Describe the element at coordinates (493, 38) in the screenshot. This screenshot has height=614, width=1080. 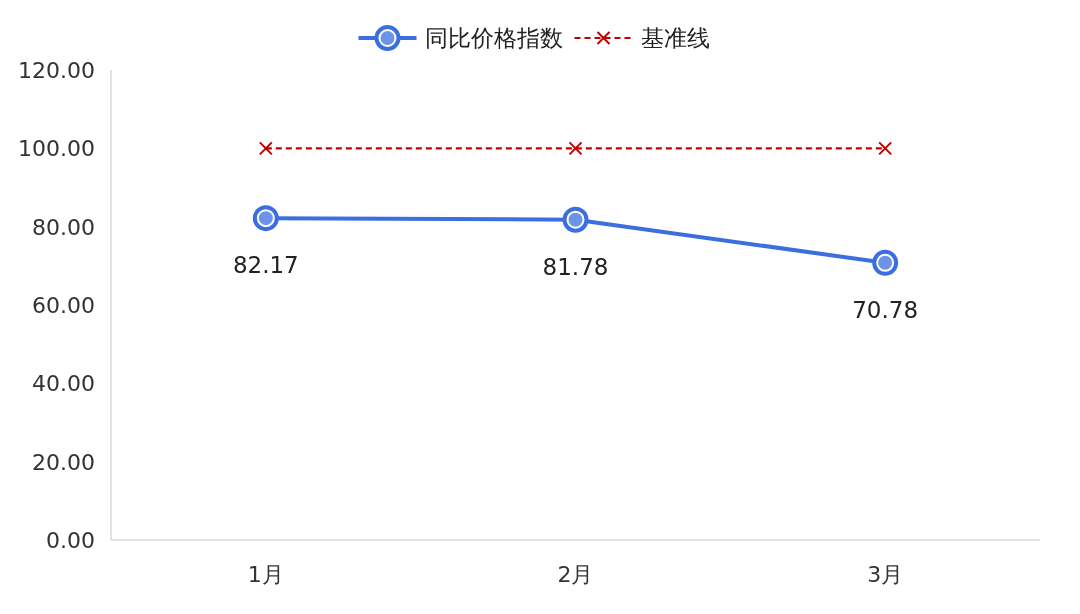
I see `legend-label: 同比价格指数` at that location.